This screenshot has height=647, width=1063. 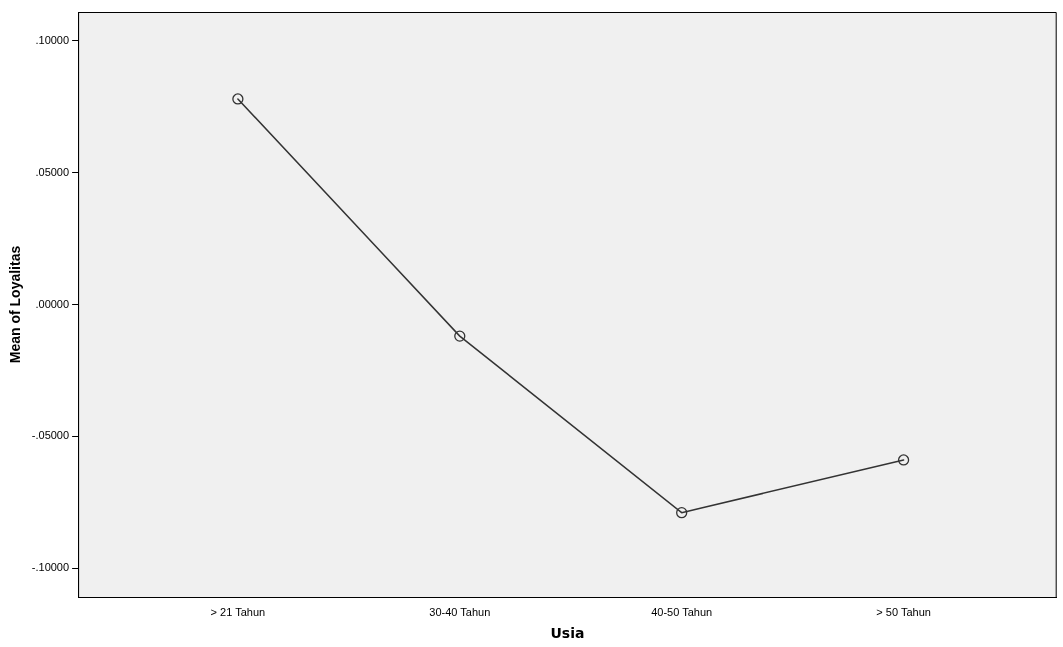 What do you see at coordinates (567, 633) in the screenshot?
I see `x-axis-title: Usia` at bounding box center [567, 633].